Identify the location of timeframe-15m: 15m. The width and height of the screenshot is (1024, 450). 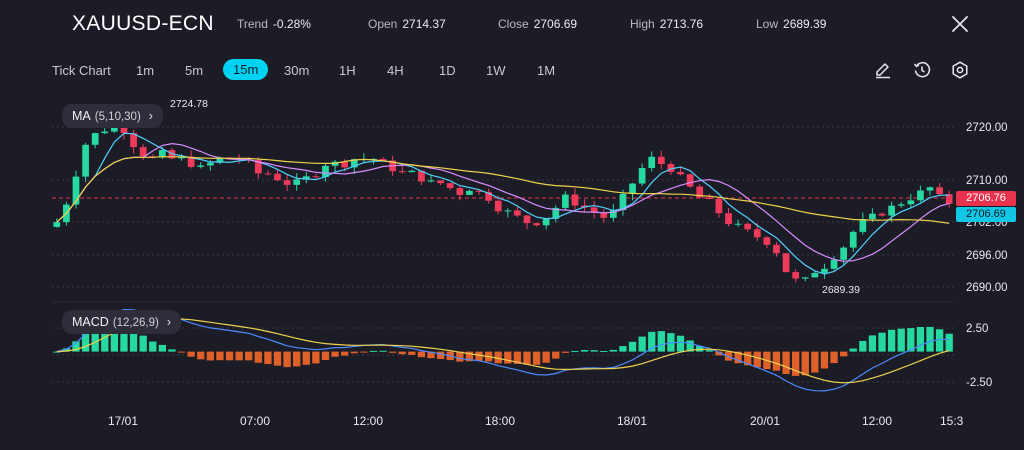
(246, 69).